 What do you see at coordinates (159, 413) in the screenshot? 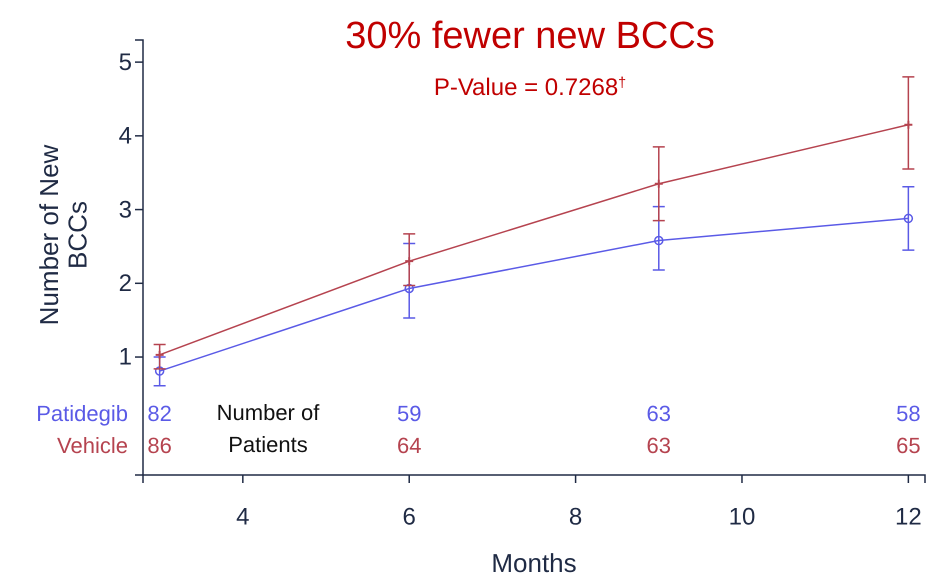
I see `annotation: 82` at bounding box center [159, 413].